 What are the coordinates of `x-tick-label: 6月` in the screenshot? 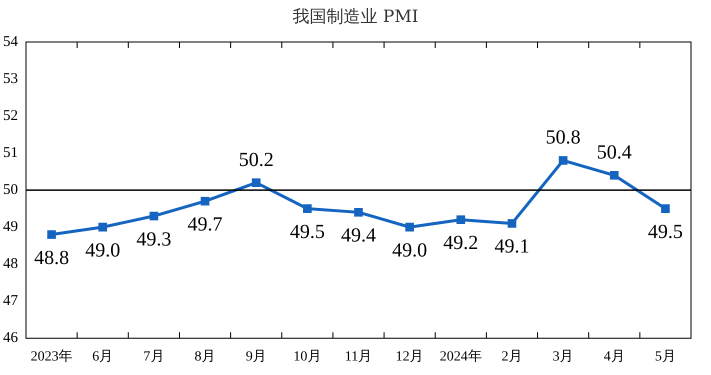 It's located at (103, 356).